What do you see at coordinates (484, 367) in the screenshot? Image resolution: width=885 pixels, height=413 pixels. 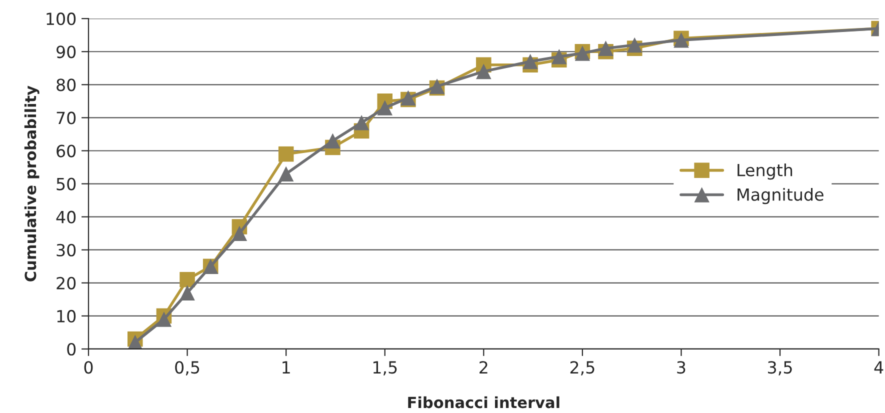 I see `x-tick-label: 2` at bounding box center [484, 367].